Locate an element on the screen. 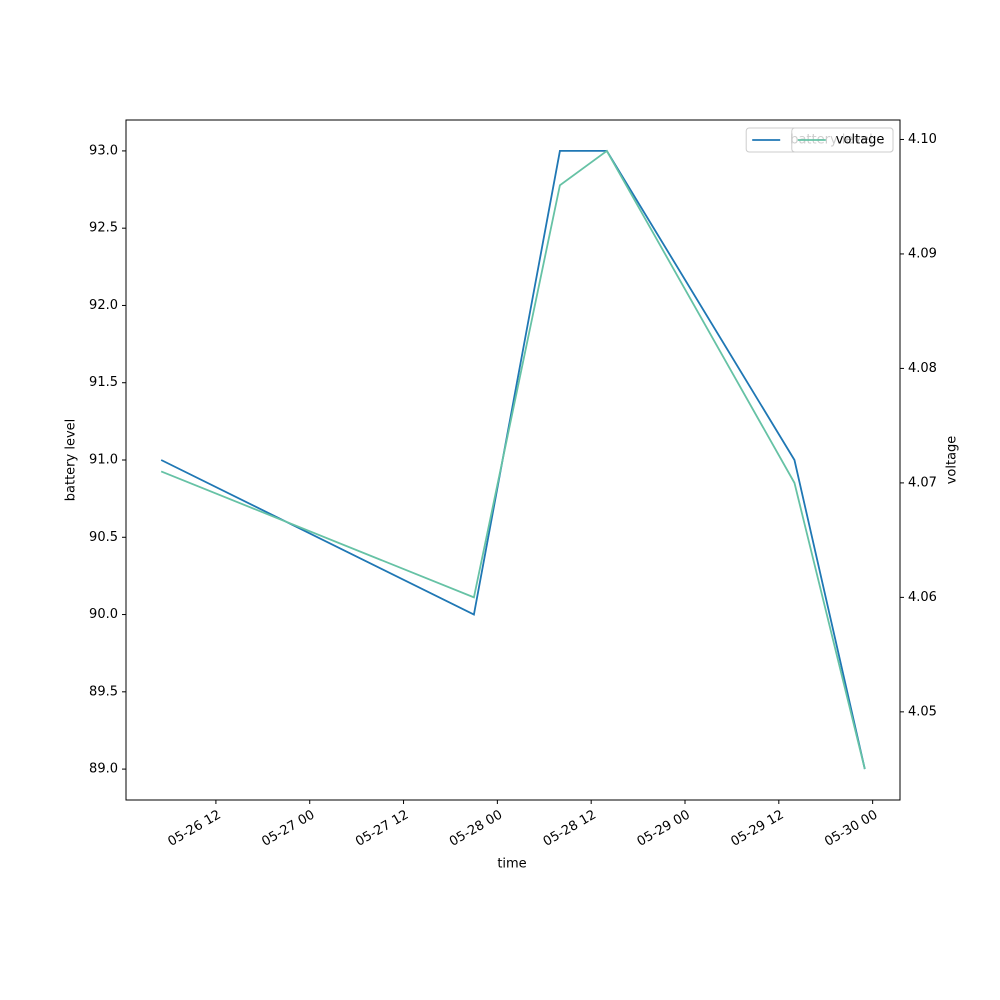 This screenshot has height=1000, width=1000. y-tick-label: 90.5 is located at coordinates (103, 537).